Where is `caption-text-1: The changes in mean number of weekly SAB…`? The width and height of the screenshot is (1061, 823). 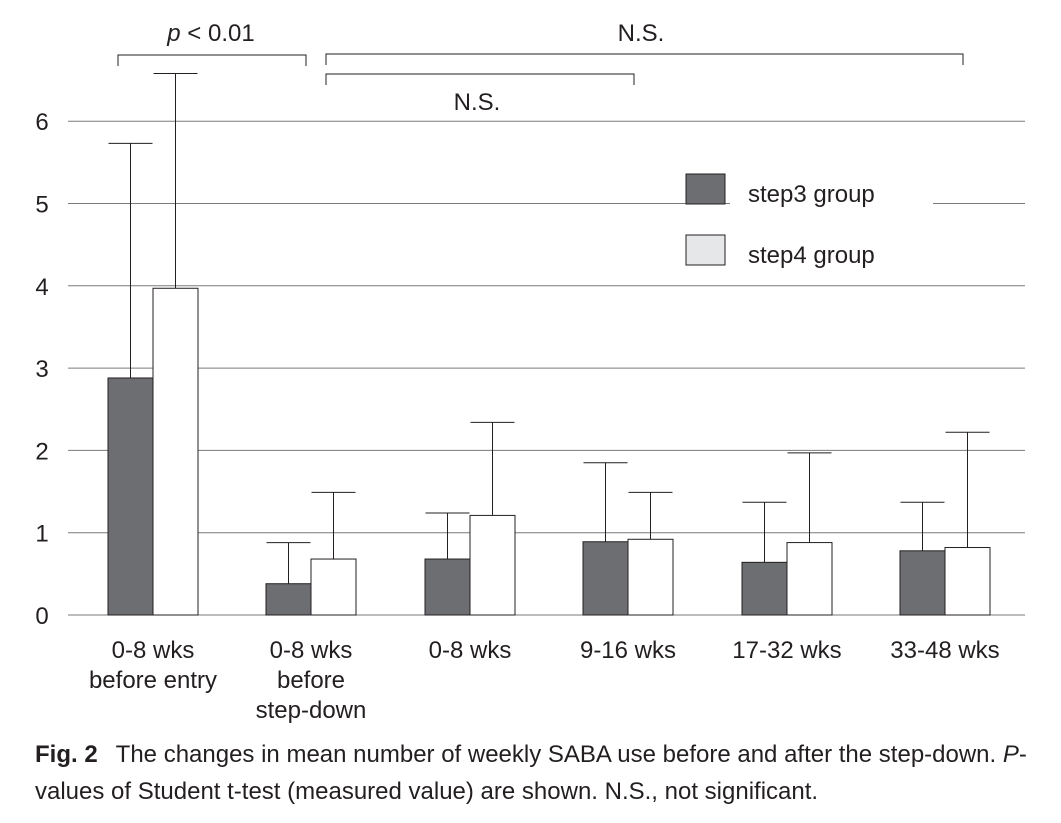
caption-text-1: The changes in mean number of weekly SAB… is located at coordinates (559, 754).